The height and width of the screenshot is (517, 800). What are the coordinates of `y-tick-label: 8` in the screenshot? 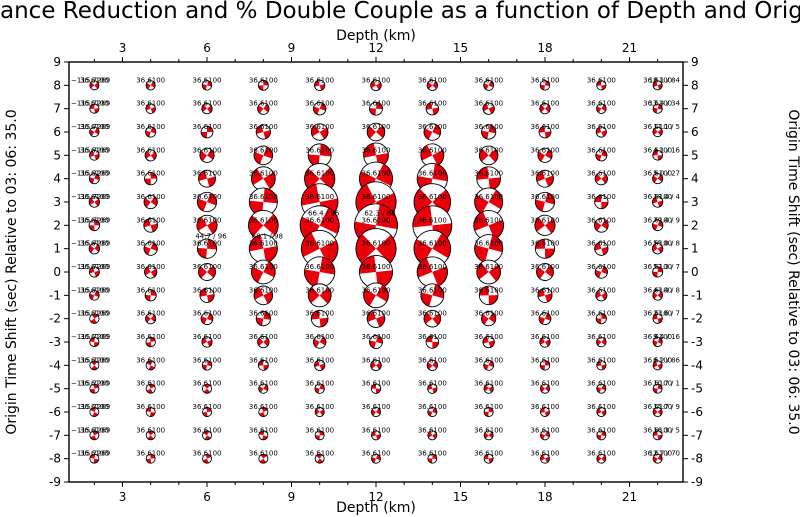 It's located at (695, 85).